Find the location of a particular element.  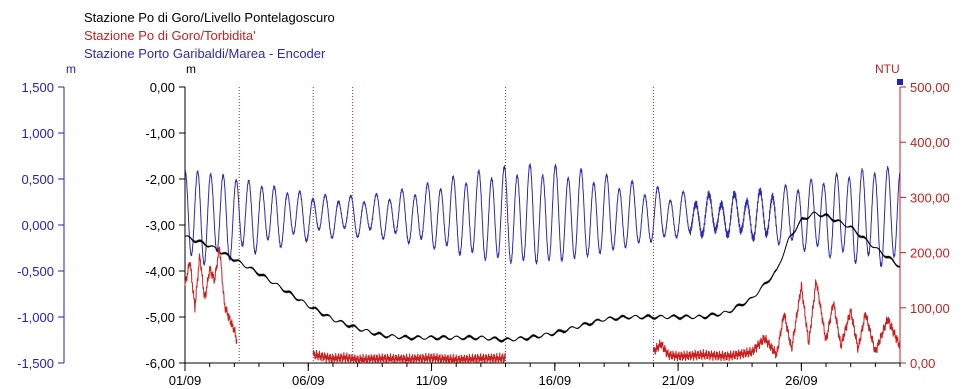

left-inner-tick-label: -1,00 is located at coordinates (160, 133).